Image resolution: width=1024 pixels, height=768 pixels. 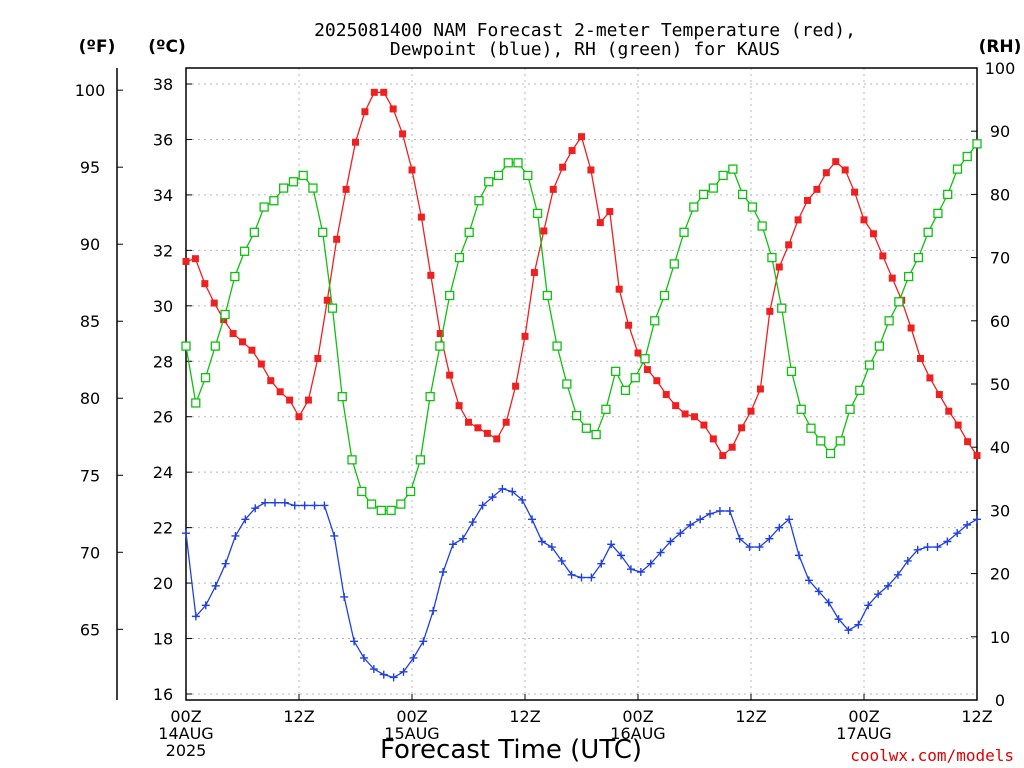 I want to click on x-tick-label: 17AUG, so click(x=863, y=733).